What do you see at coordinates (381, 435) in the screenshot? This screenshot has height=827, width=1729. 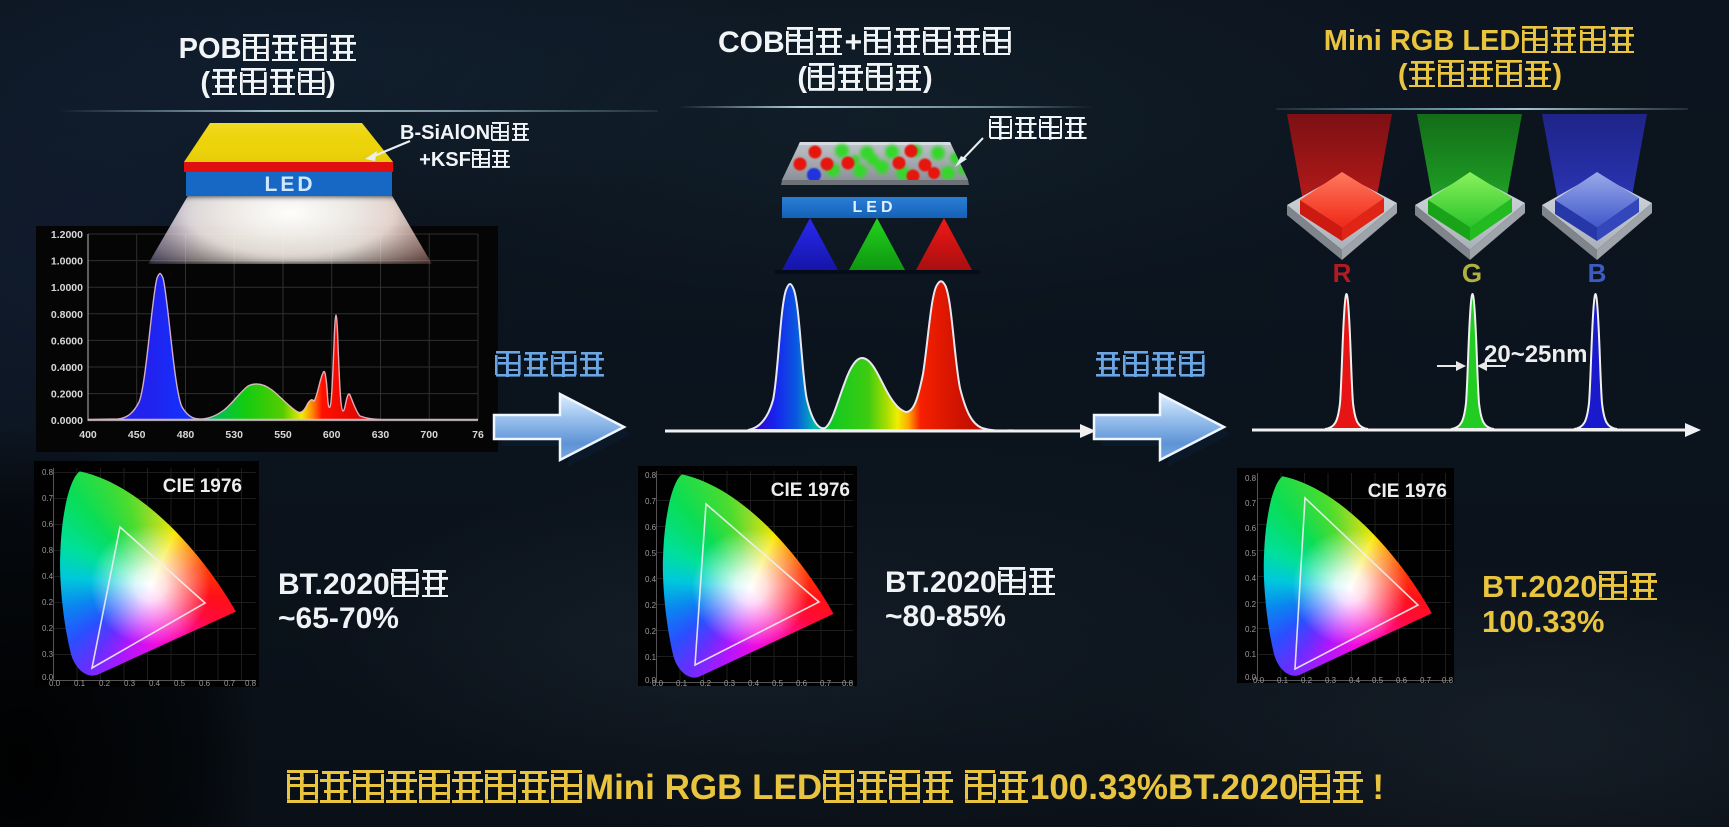 I see `svg-text: 630` at bounding box center [381, 435].